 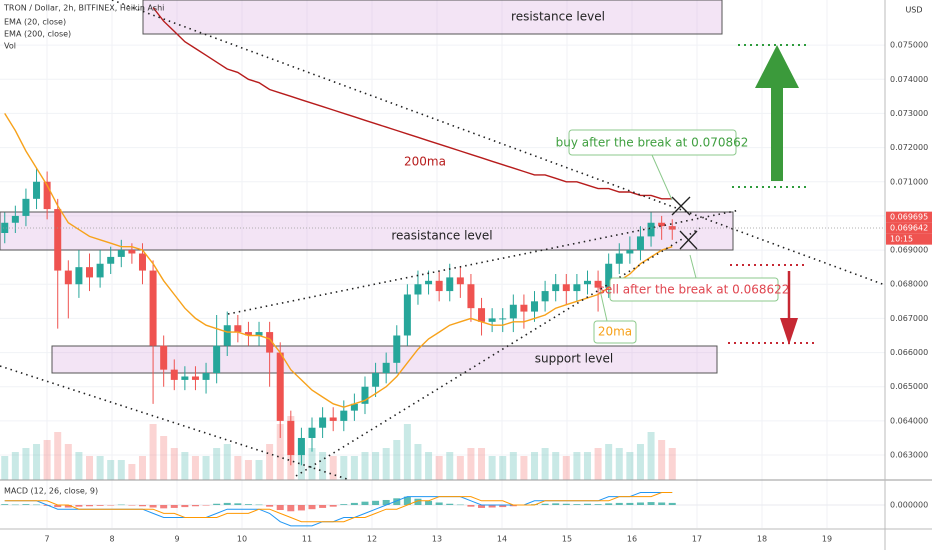 What do you see at coordinates (694, 289) in the screenshot?
I see `sell-box` at bounding box center [694, 289].